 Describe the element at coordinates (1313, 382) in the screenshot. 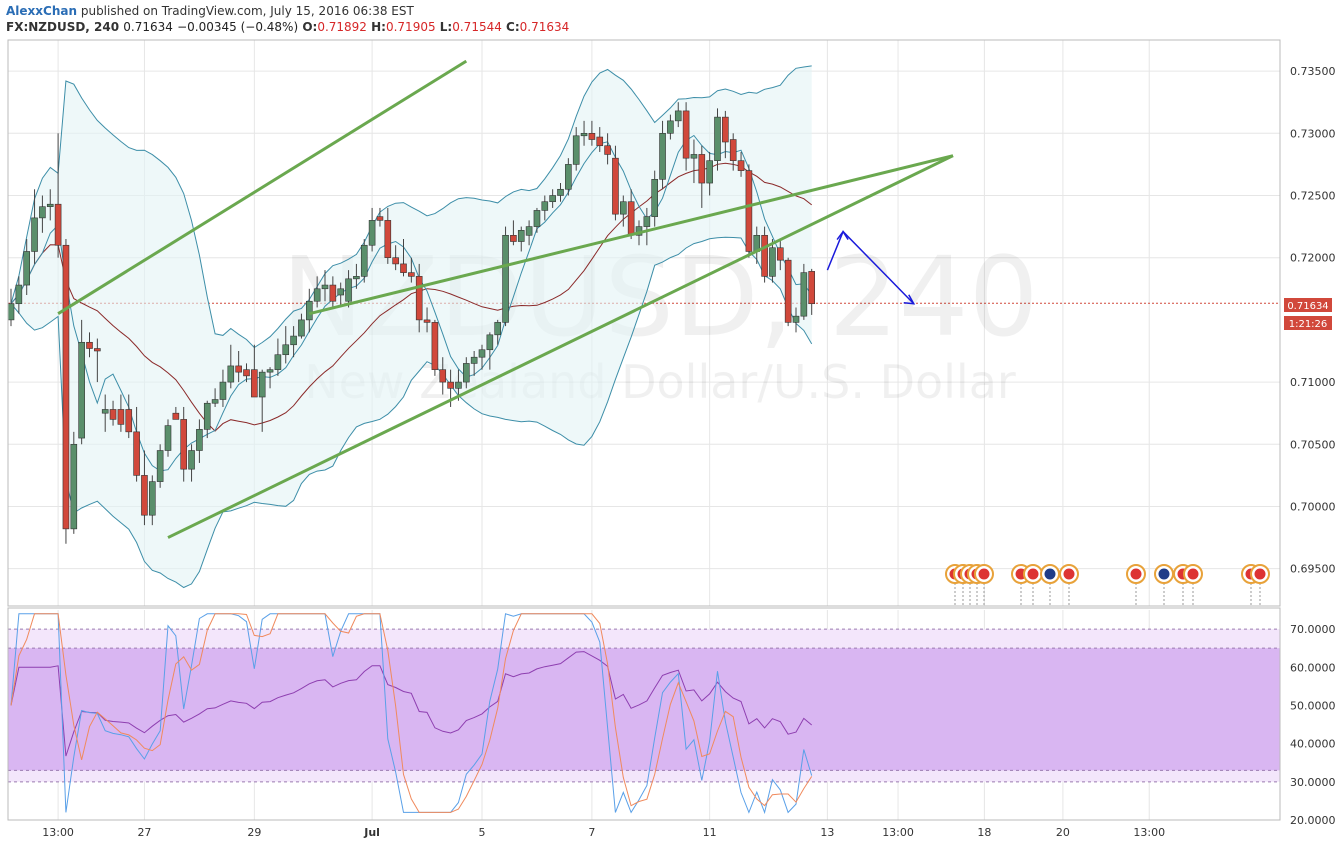

I see `price-tick-label: 0.71000` at that location.